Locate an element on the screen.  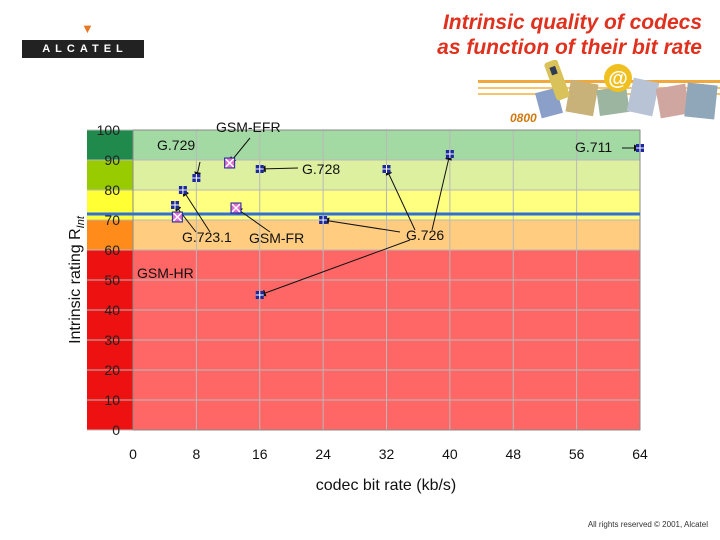
x-tick-8: 8 is located at coordinates (196, 454).